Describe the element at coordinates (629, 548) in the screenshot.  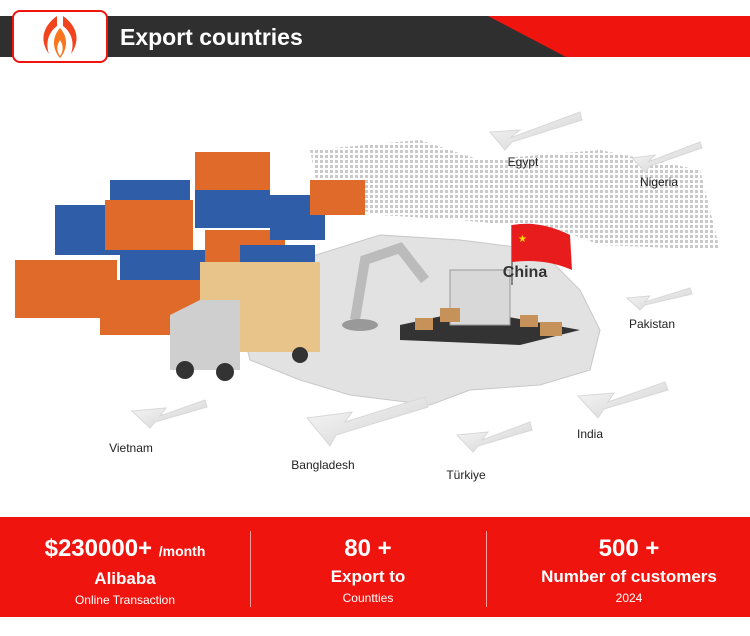
I see `stat-value: 500 +` at that location.